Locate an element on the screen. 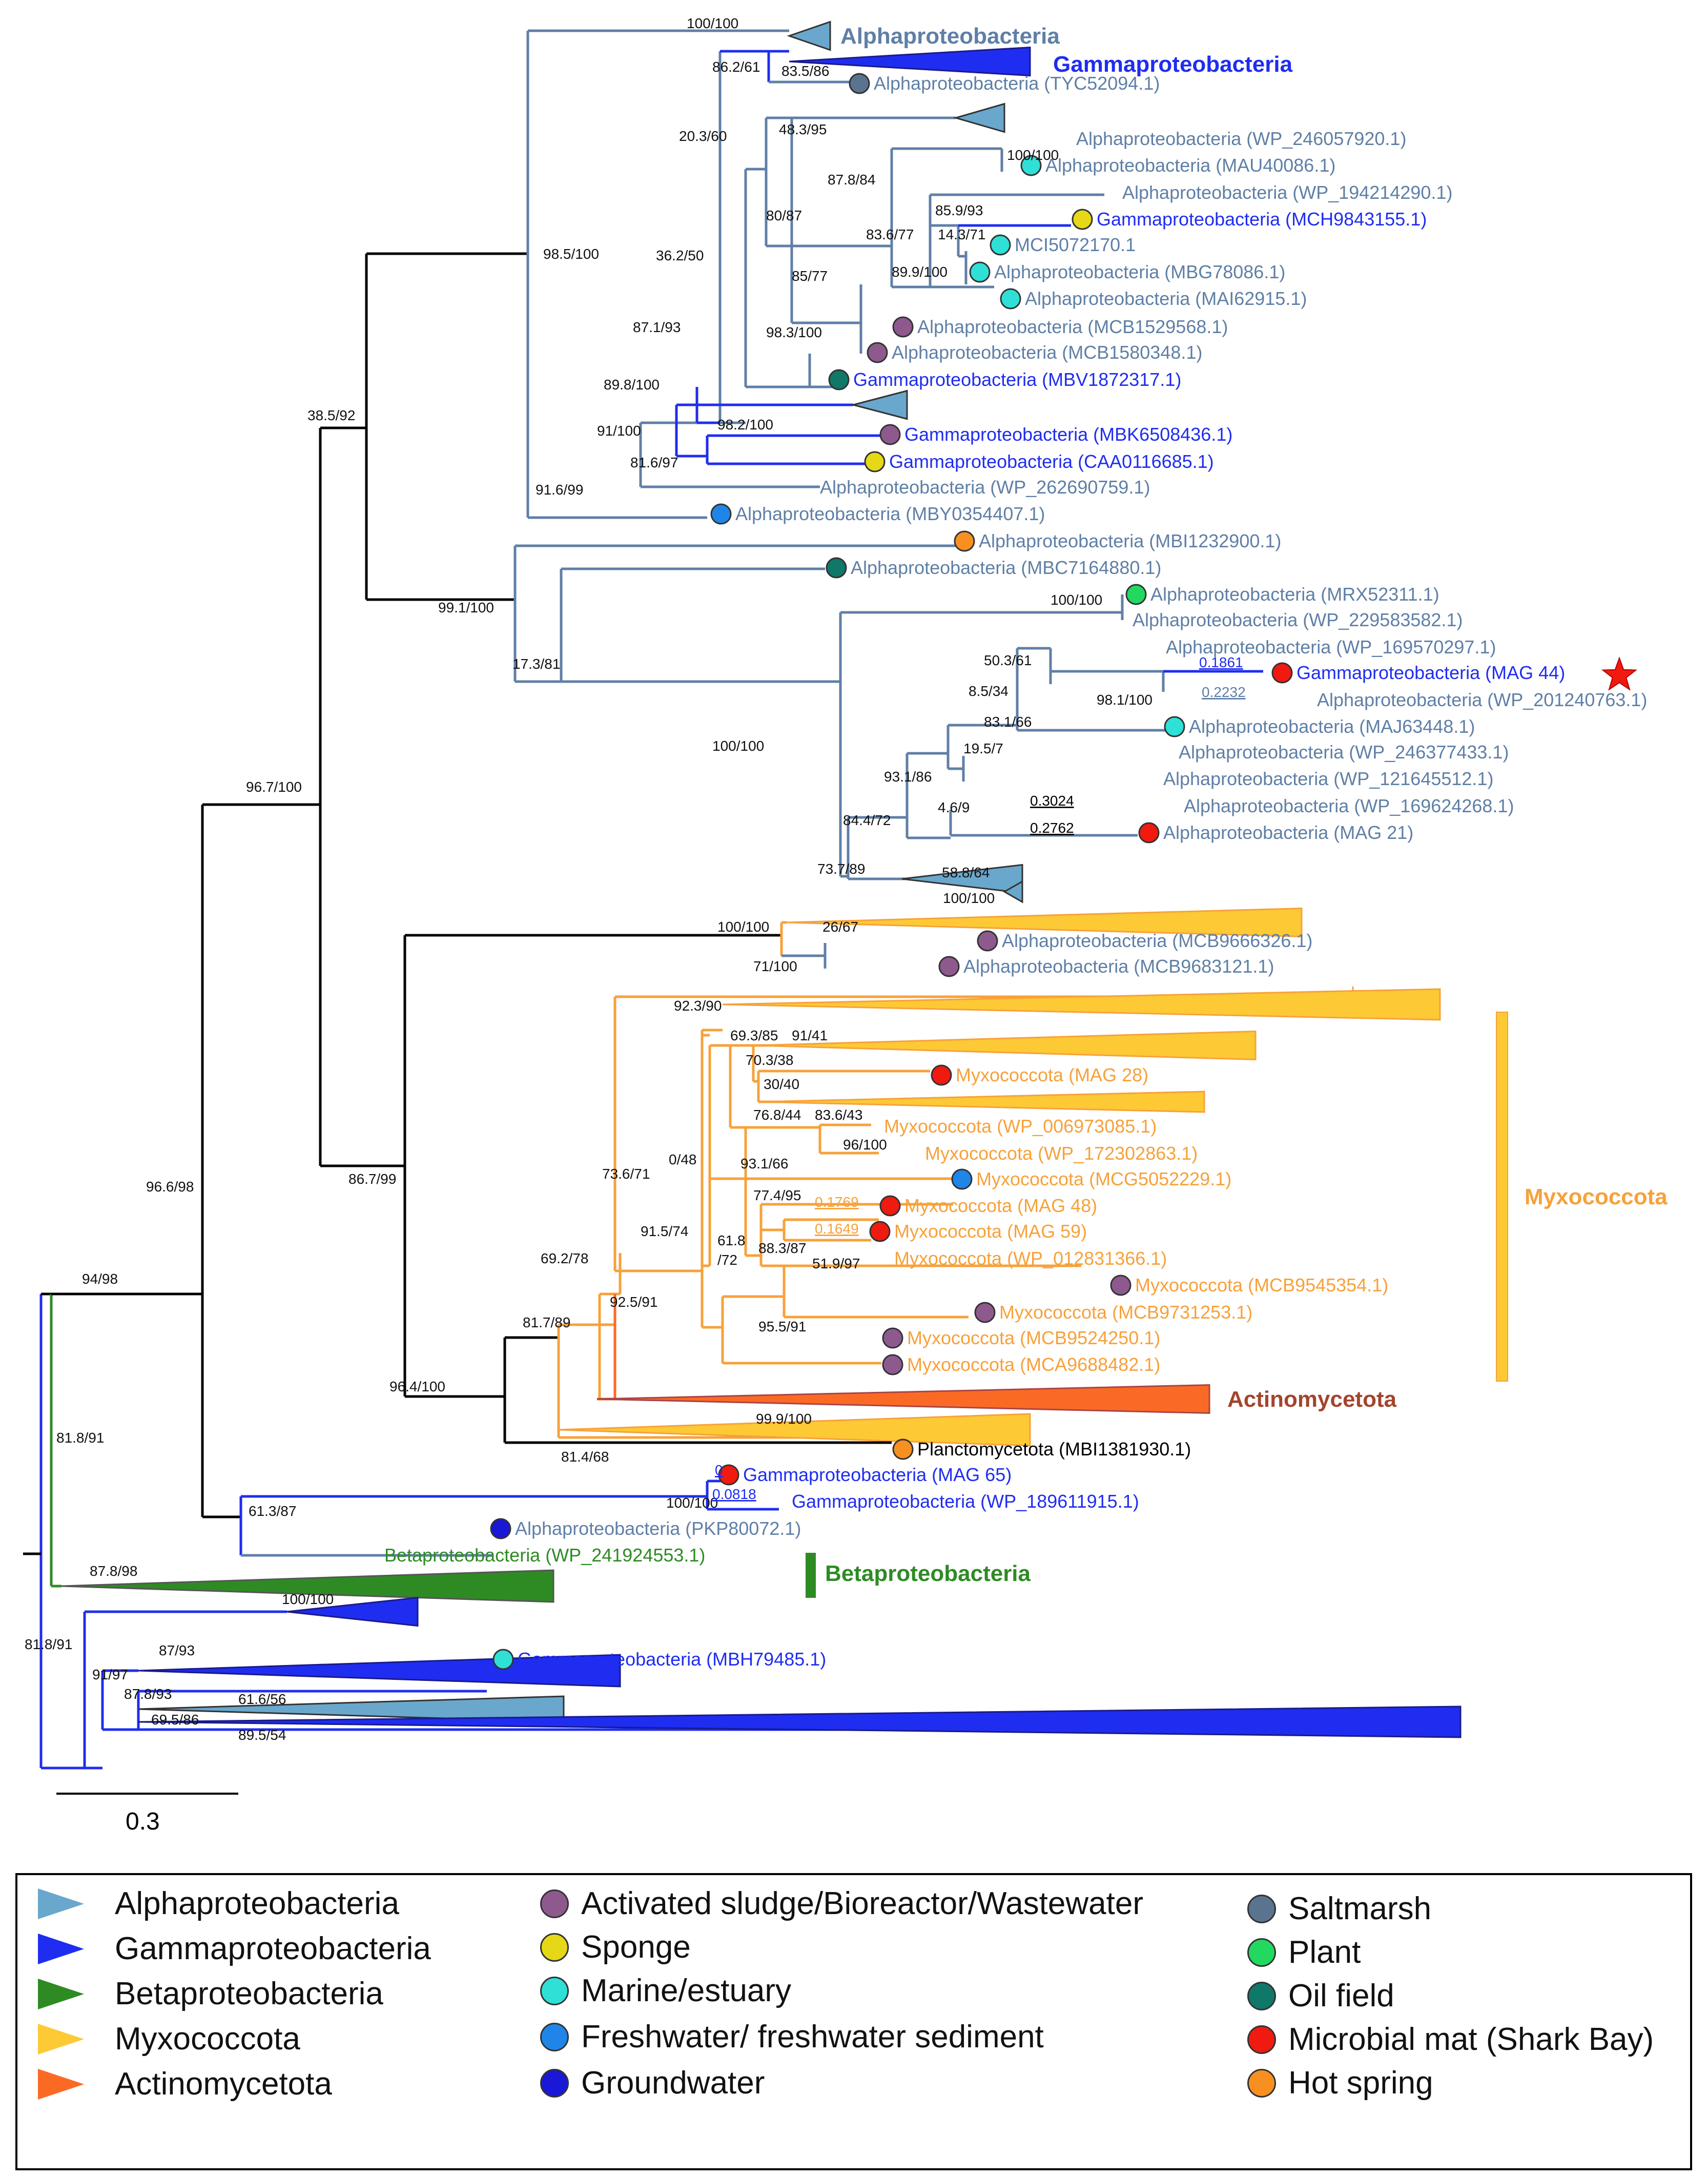  support-value: 89.9/100 is located at coordinates (920, 272).